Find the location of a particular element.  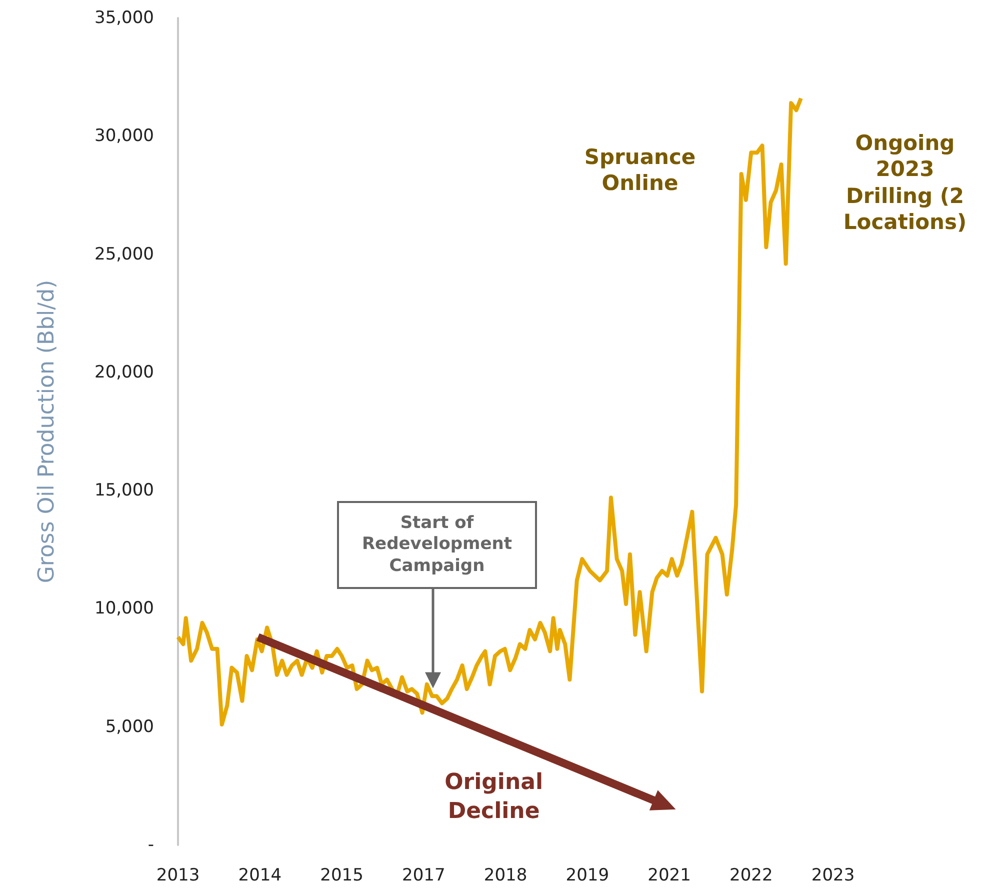

annotation: Start of Redevelopment Campaign is located at coordinates (437, 545).